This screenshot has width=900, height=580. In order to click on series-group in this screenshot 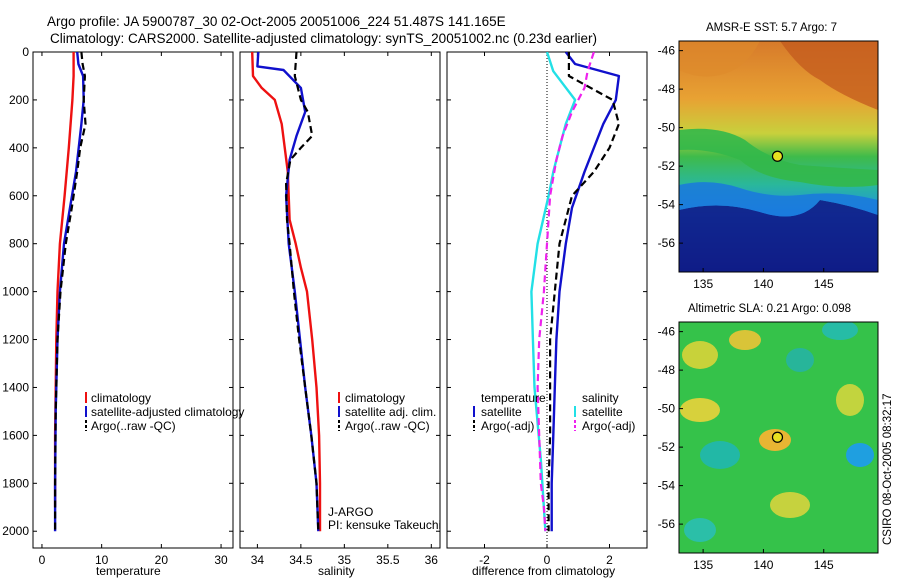, I will do `click(286, 292)`.